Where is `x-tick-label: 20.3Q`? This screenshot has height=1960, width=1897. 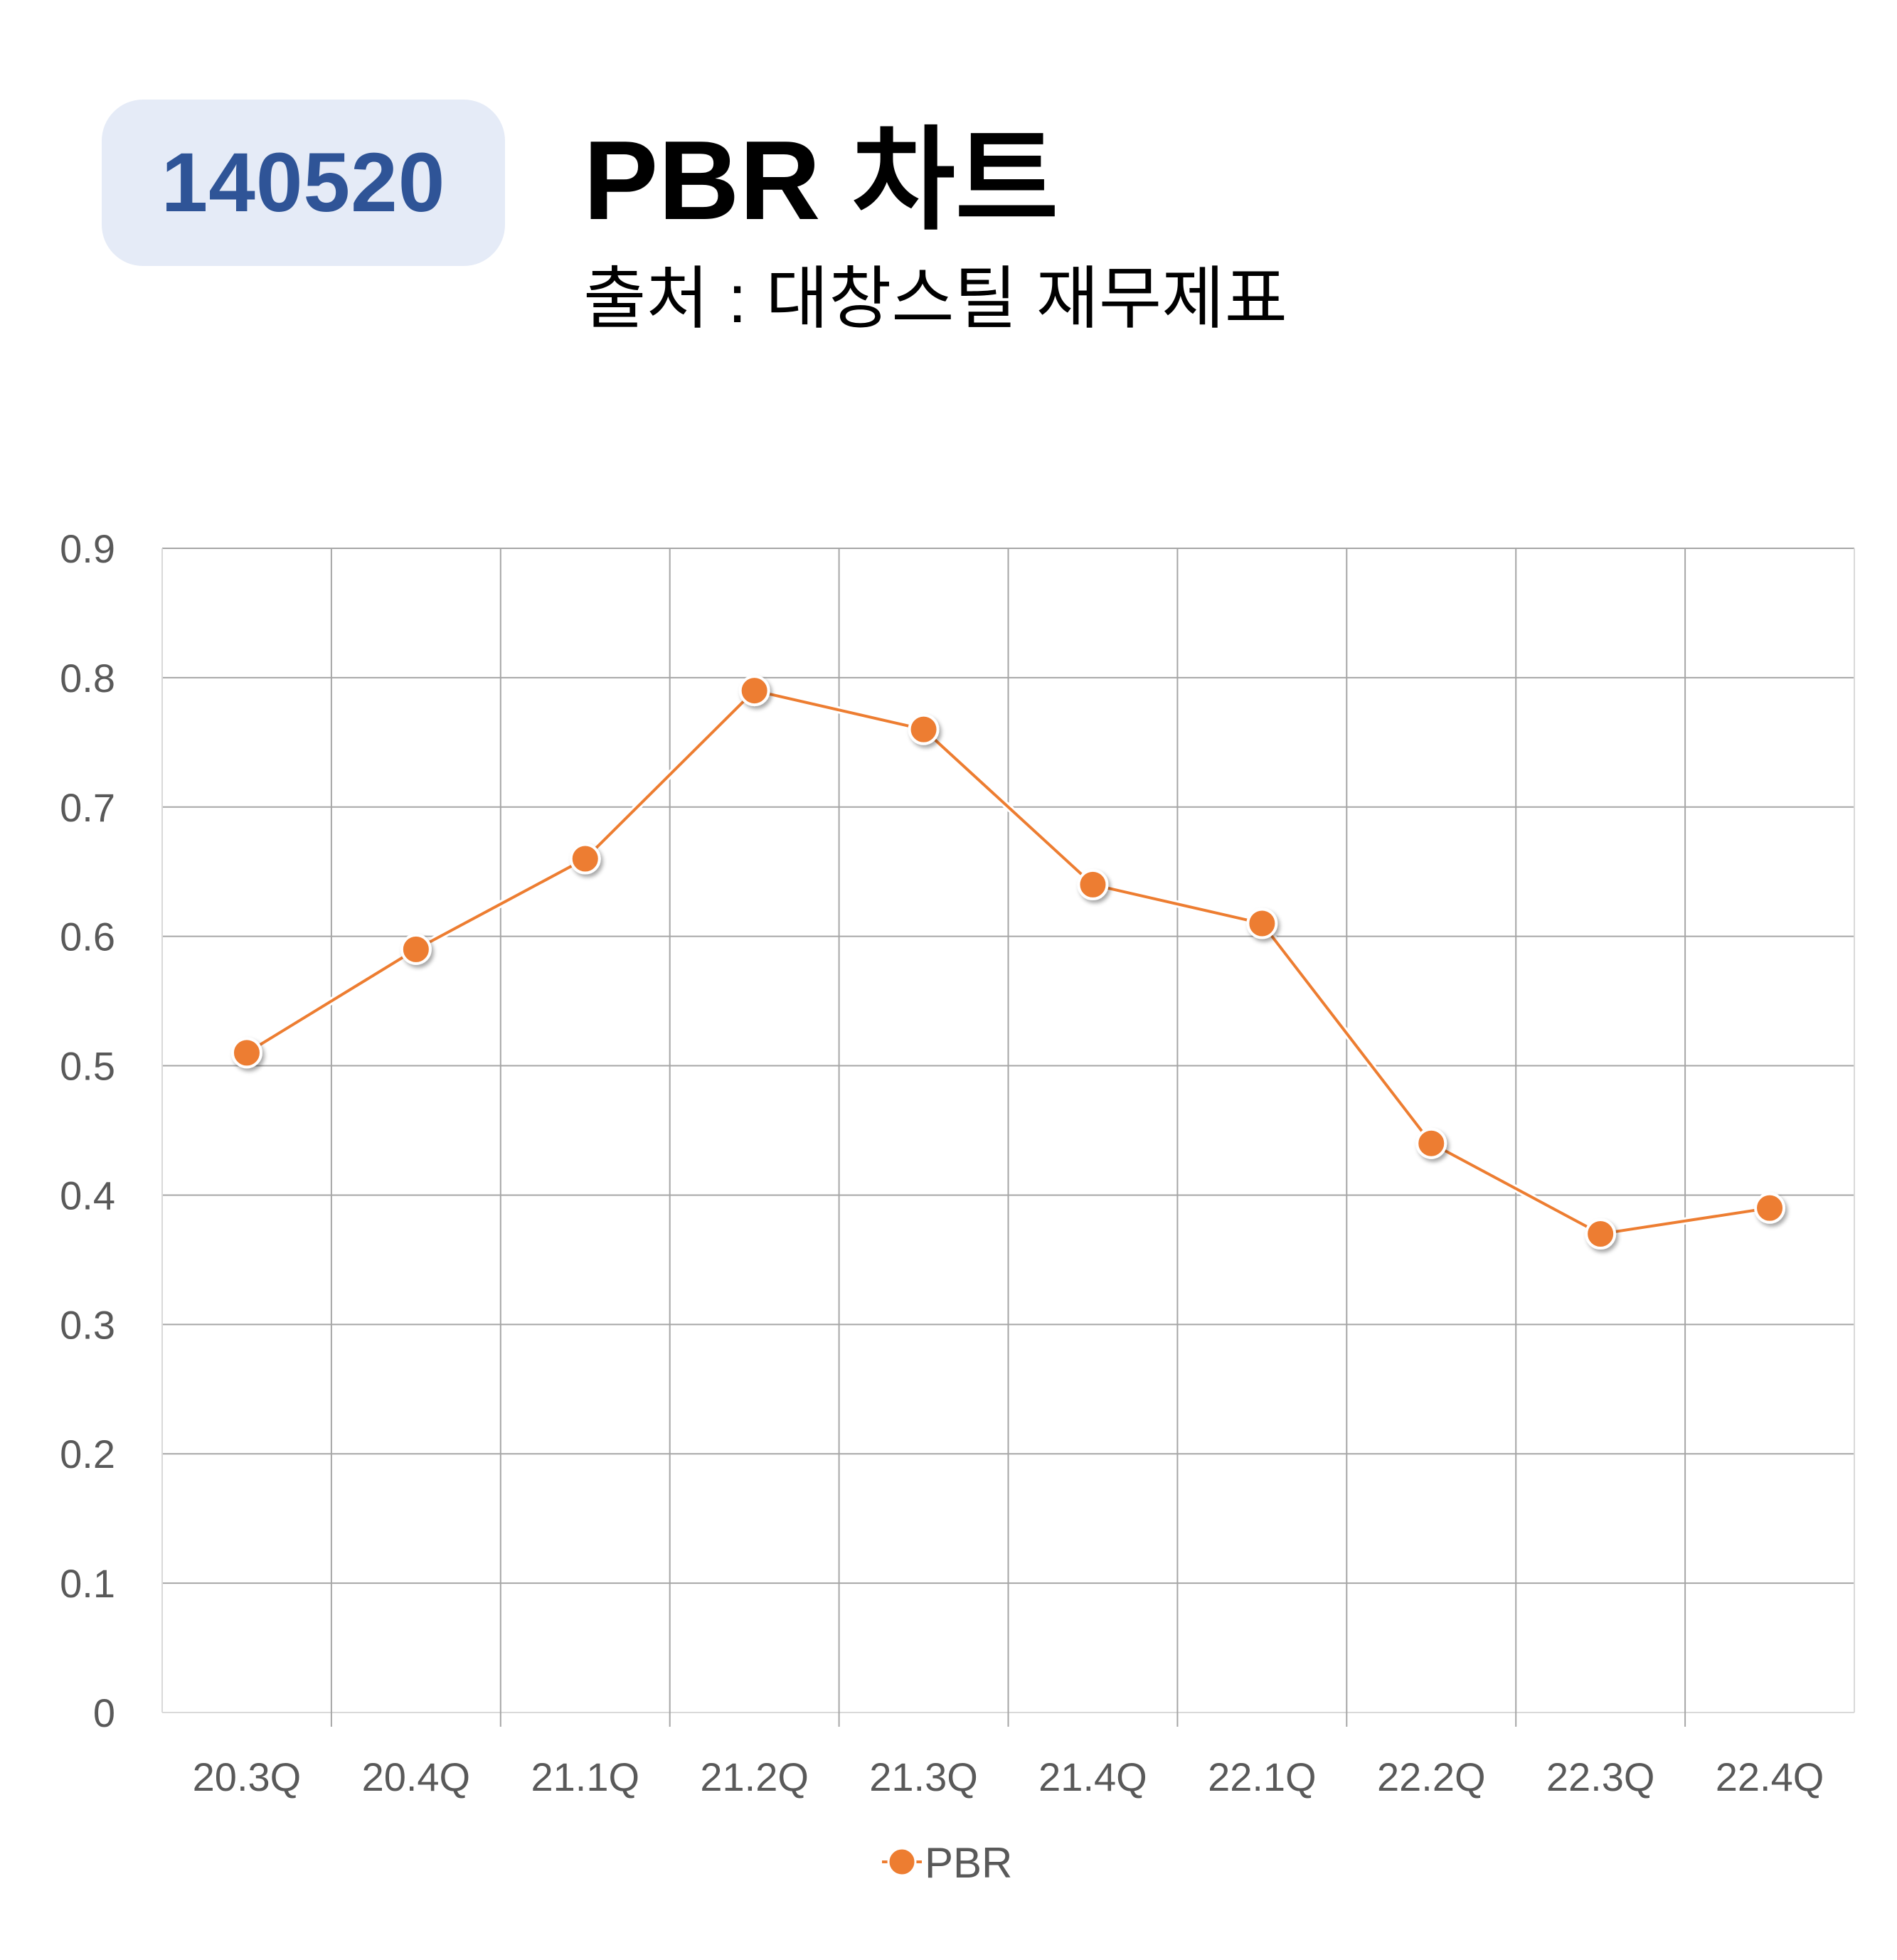
x-tick-label: 20.3Q is located at coordinates (248, 1776).